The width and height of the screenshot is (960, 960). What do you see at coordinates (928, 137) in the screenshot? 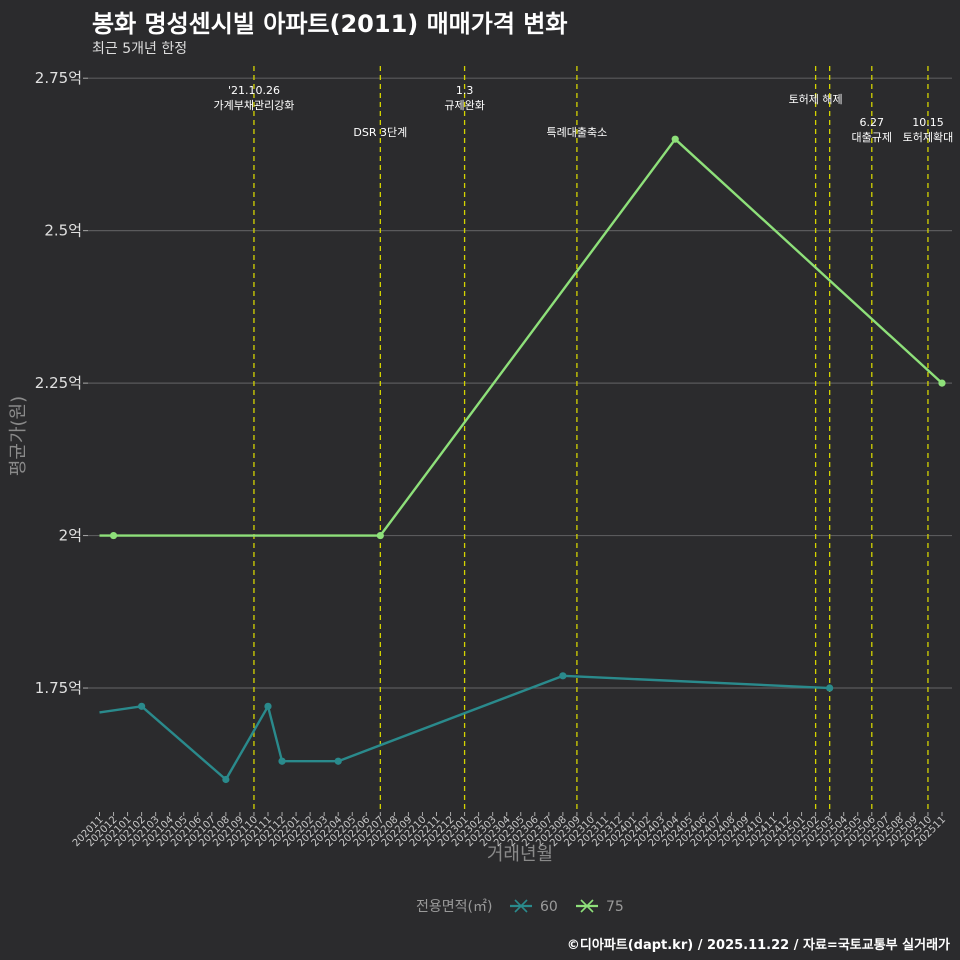
I see `event-label: 토허제확대` at bounding box center [928, 137].